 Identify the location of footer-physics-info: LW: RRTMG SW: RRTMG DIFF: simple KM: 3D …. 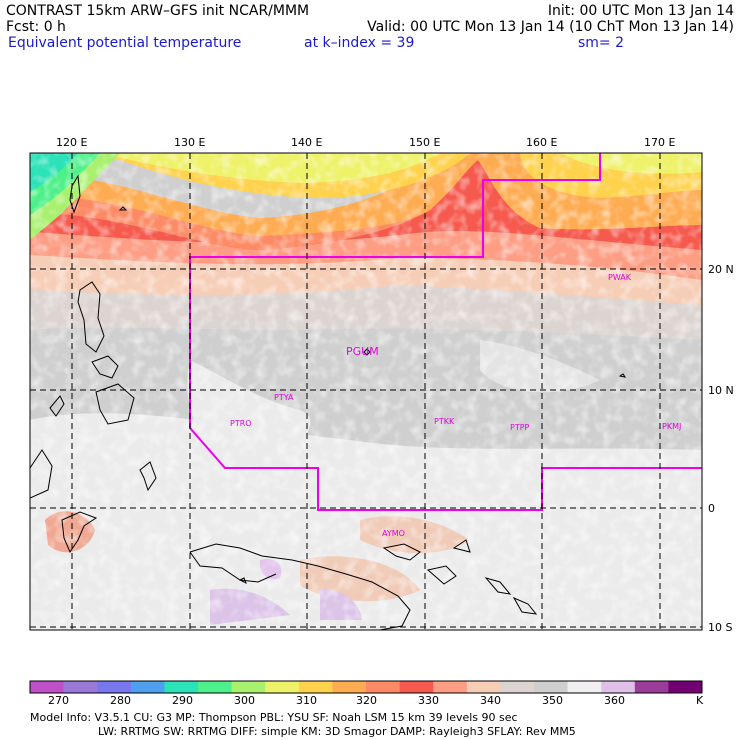
(337, 731).